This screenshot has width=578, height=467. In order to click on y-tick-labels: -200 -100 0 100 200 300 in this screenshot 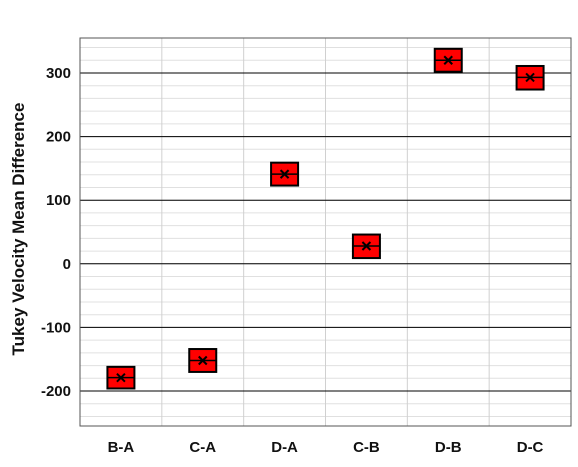, I will do `click(56, 232)`.